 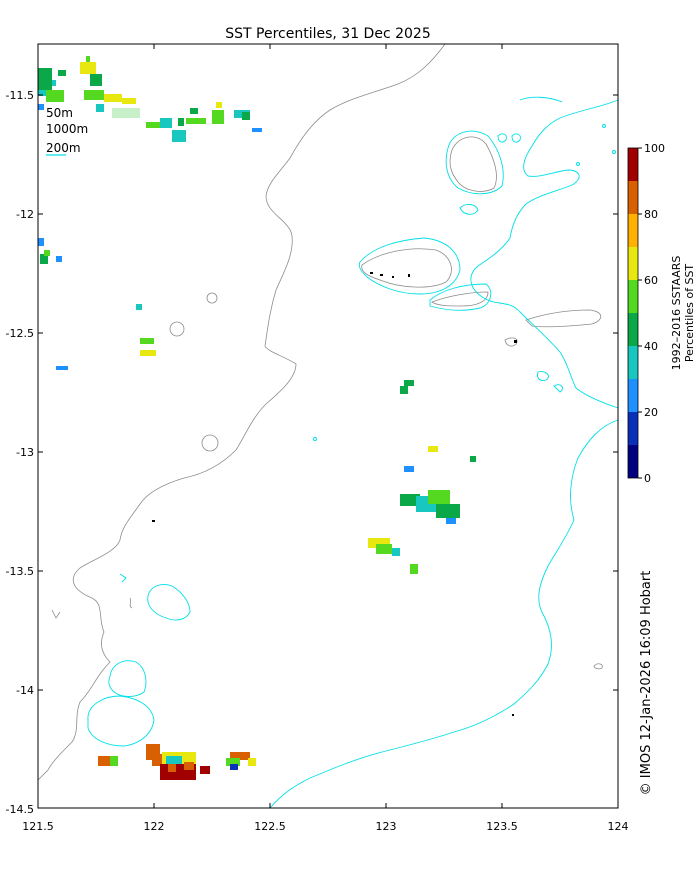 What do you see at coordinates (25, 690) in the screenshot?
I see `y-tick-label: -14` at bounding box center [25, 690].